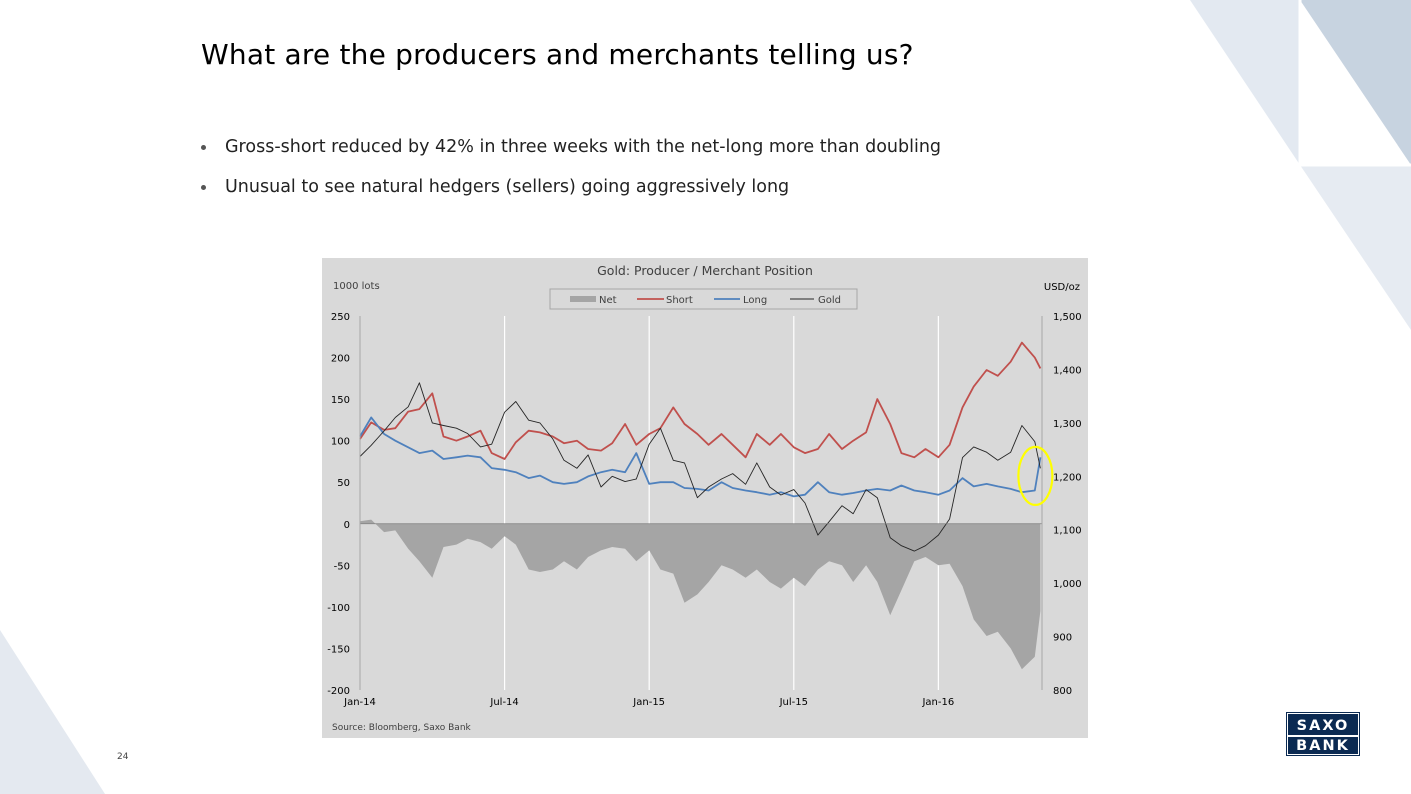 Image resolution: width=1411 pixels, height=794 pixels. What do you see at coordinates (402, 728) in the screenshot?
I see `chart-source: Source: Bloomberg, Saxo Bank` at bounding box center [402, 728].